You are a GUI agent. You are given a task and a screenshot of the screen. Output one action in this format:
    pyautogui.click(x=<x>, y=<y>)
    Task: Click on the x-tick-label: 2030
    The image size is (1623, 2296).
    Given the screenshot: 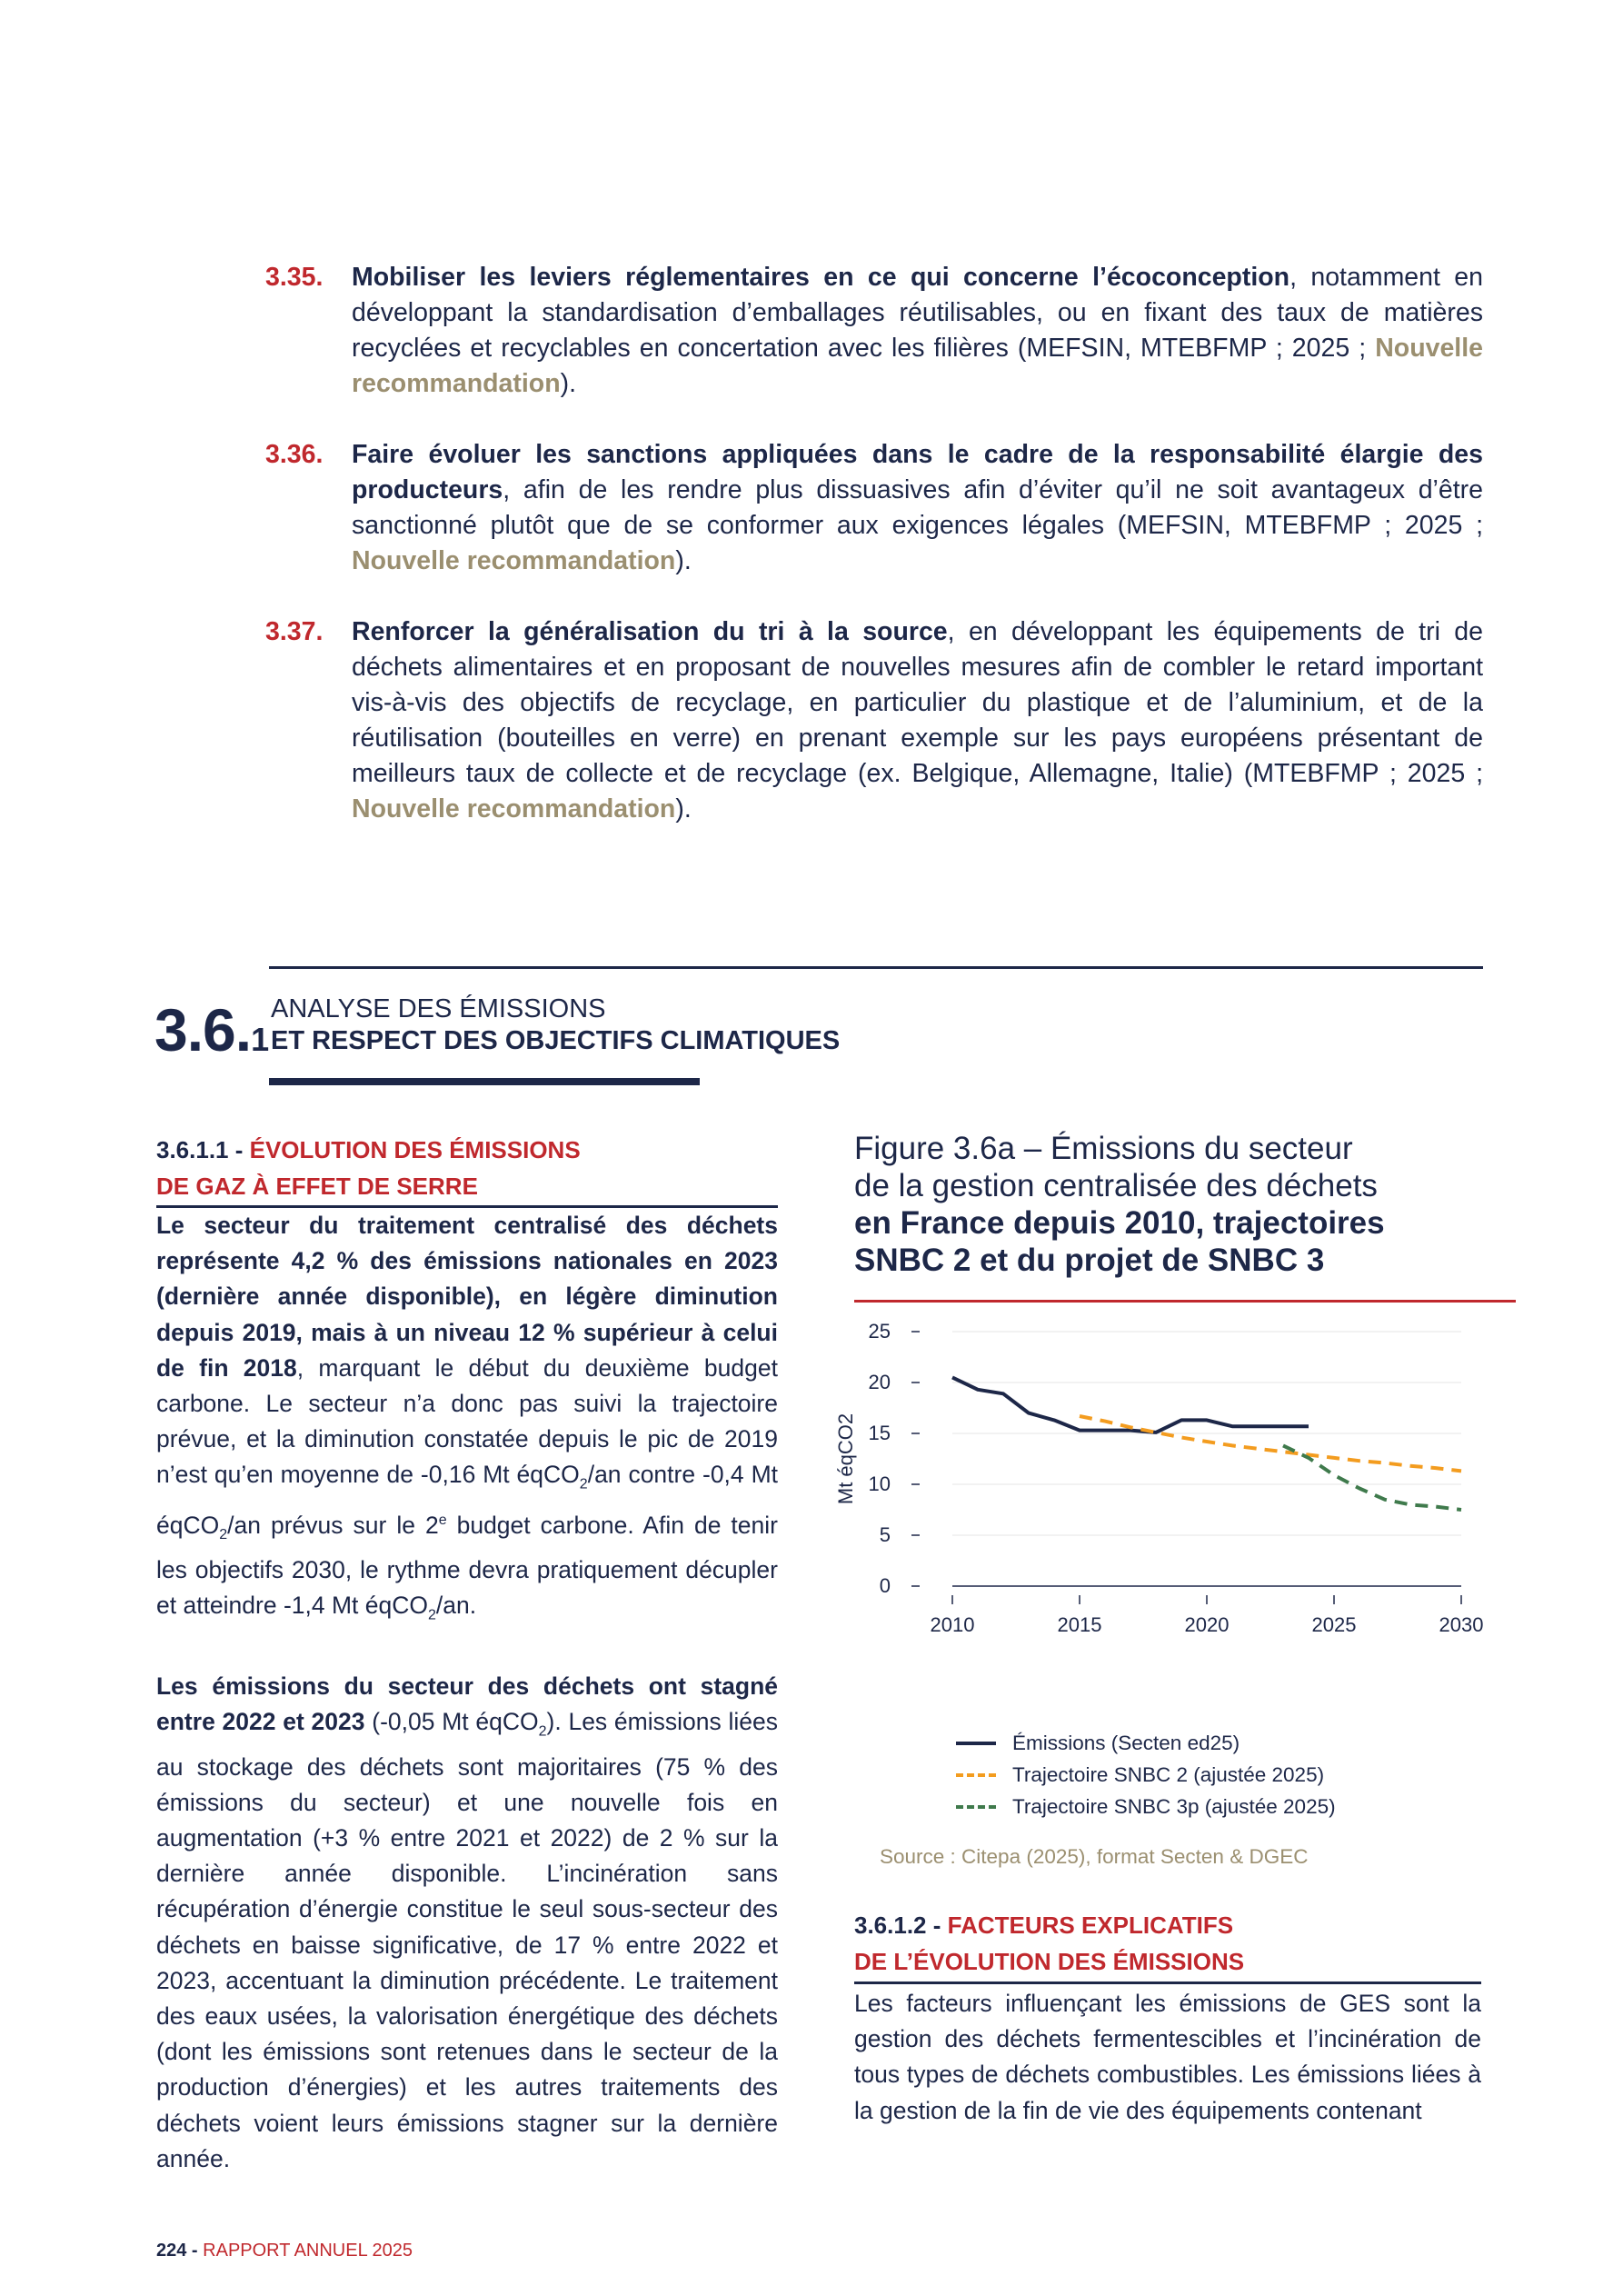 What is the action you would take?
    pyautogui.click(x=1462, y=1624)
    